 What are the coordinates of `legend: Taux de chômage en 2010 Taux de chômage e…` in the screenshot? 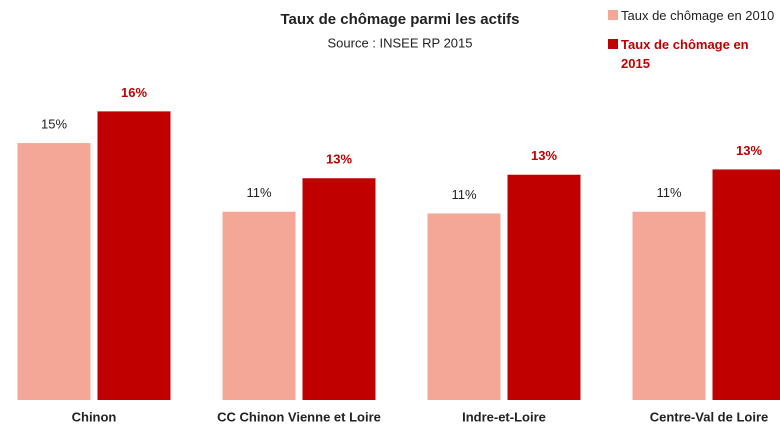 It's located at (694, 44).